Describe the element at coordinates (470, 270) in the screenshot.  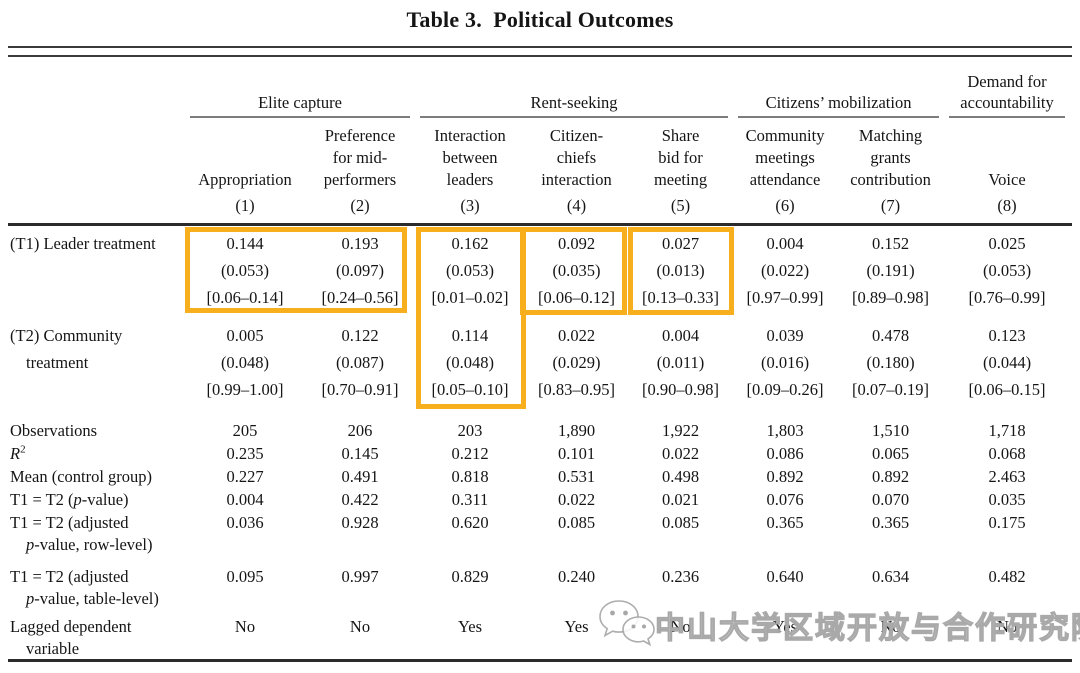
I see `t1-cell-3: 0.162 (0.053) [0.01–0.02]` at that location.